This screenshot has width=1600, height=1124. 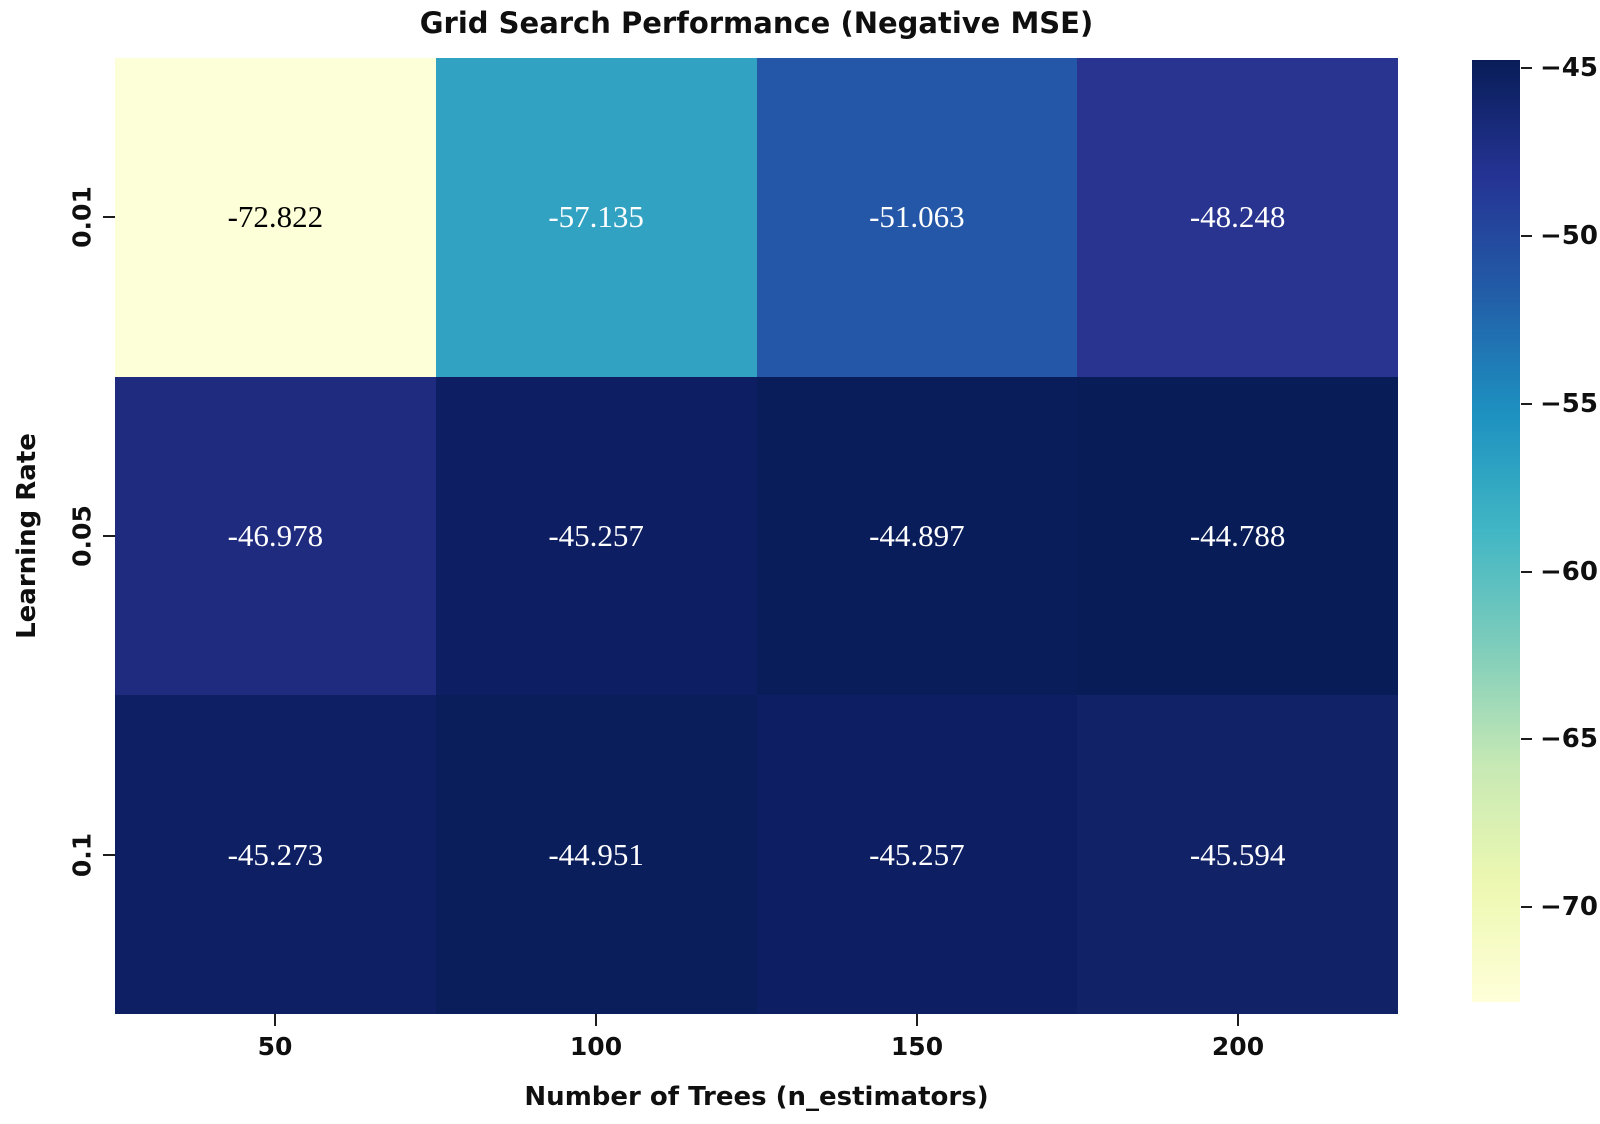 I want to click on x-tick-label: 200, so click(x=1238, y=1046).